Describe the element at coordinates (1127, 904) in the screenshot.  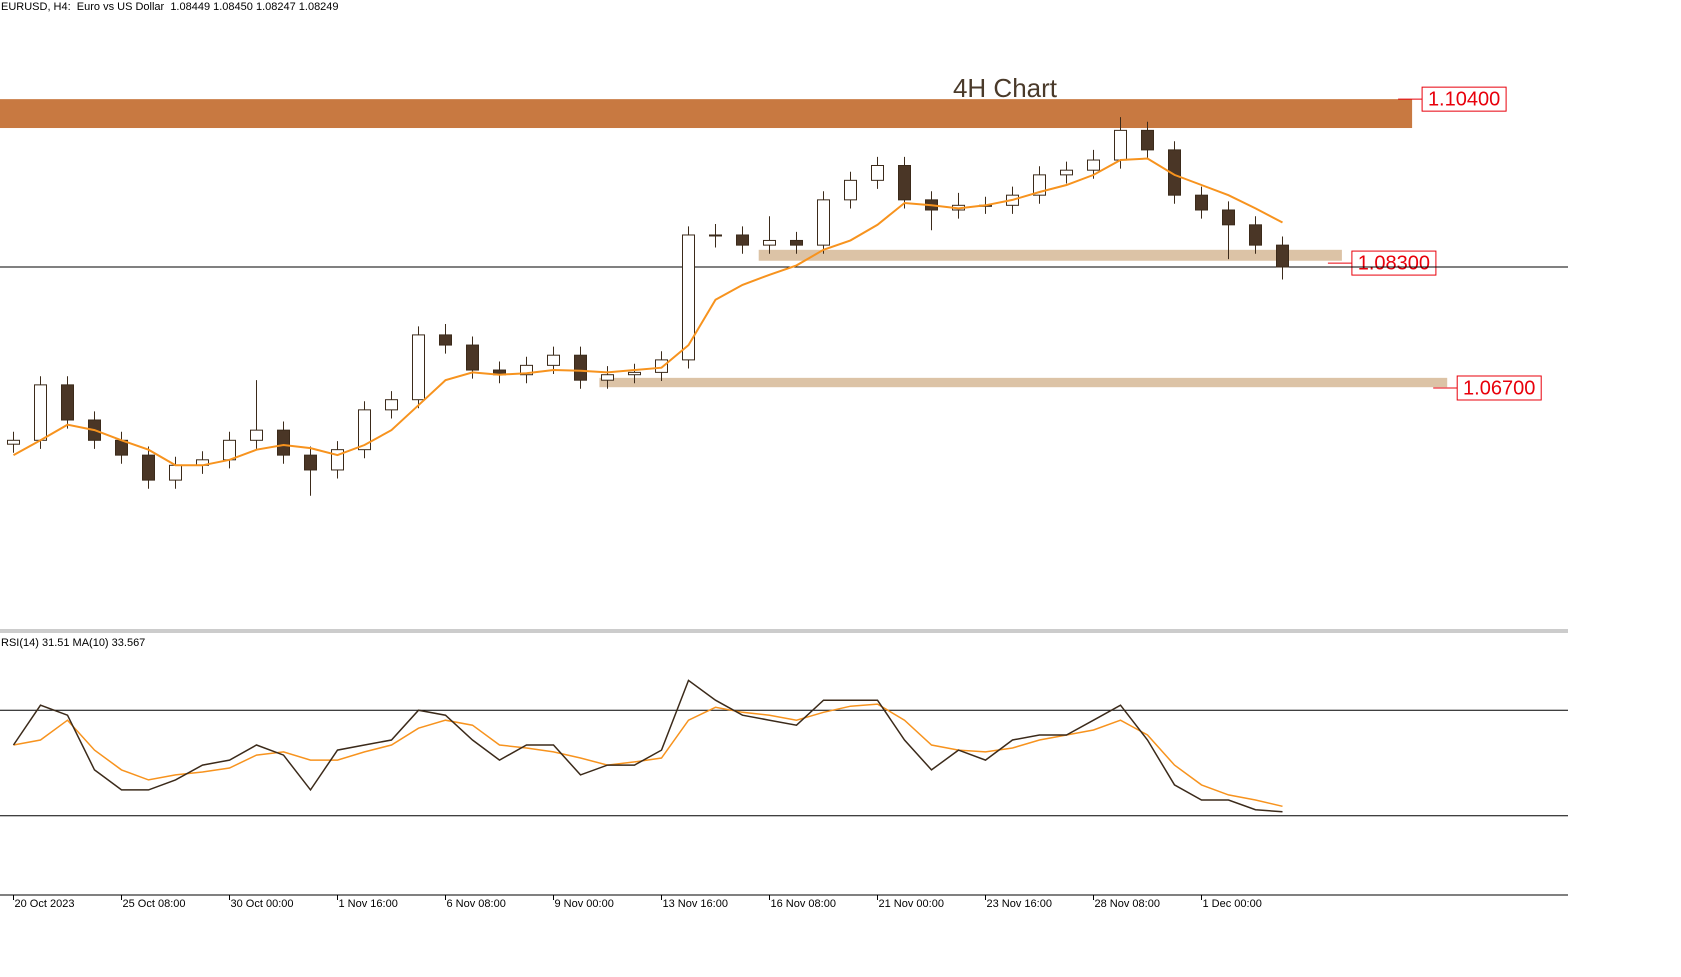
I see `x-tick-label: 28 Nov 08:00` at that location.